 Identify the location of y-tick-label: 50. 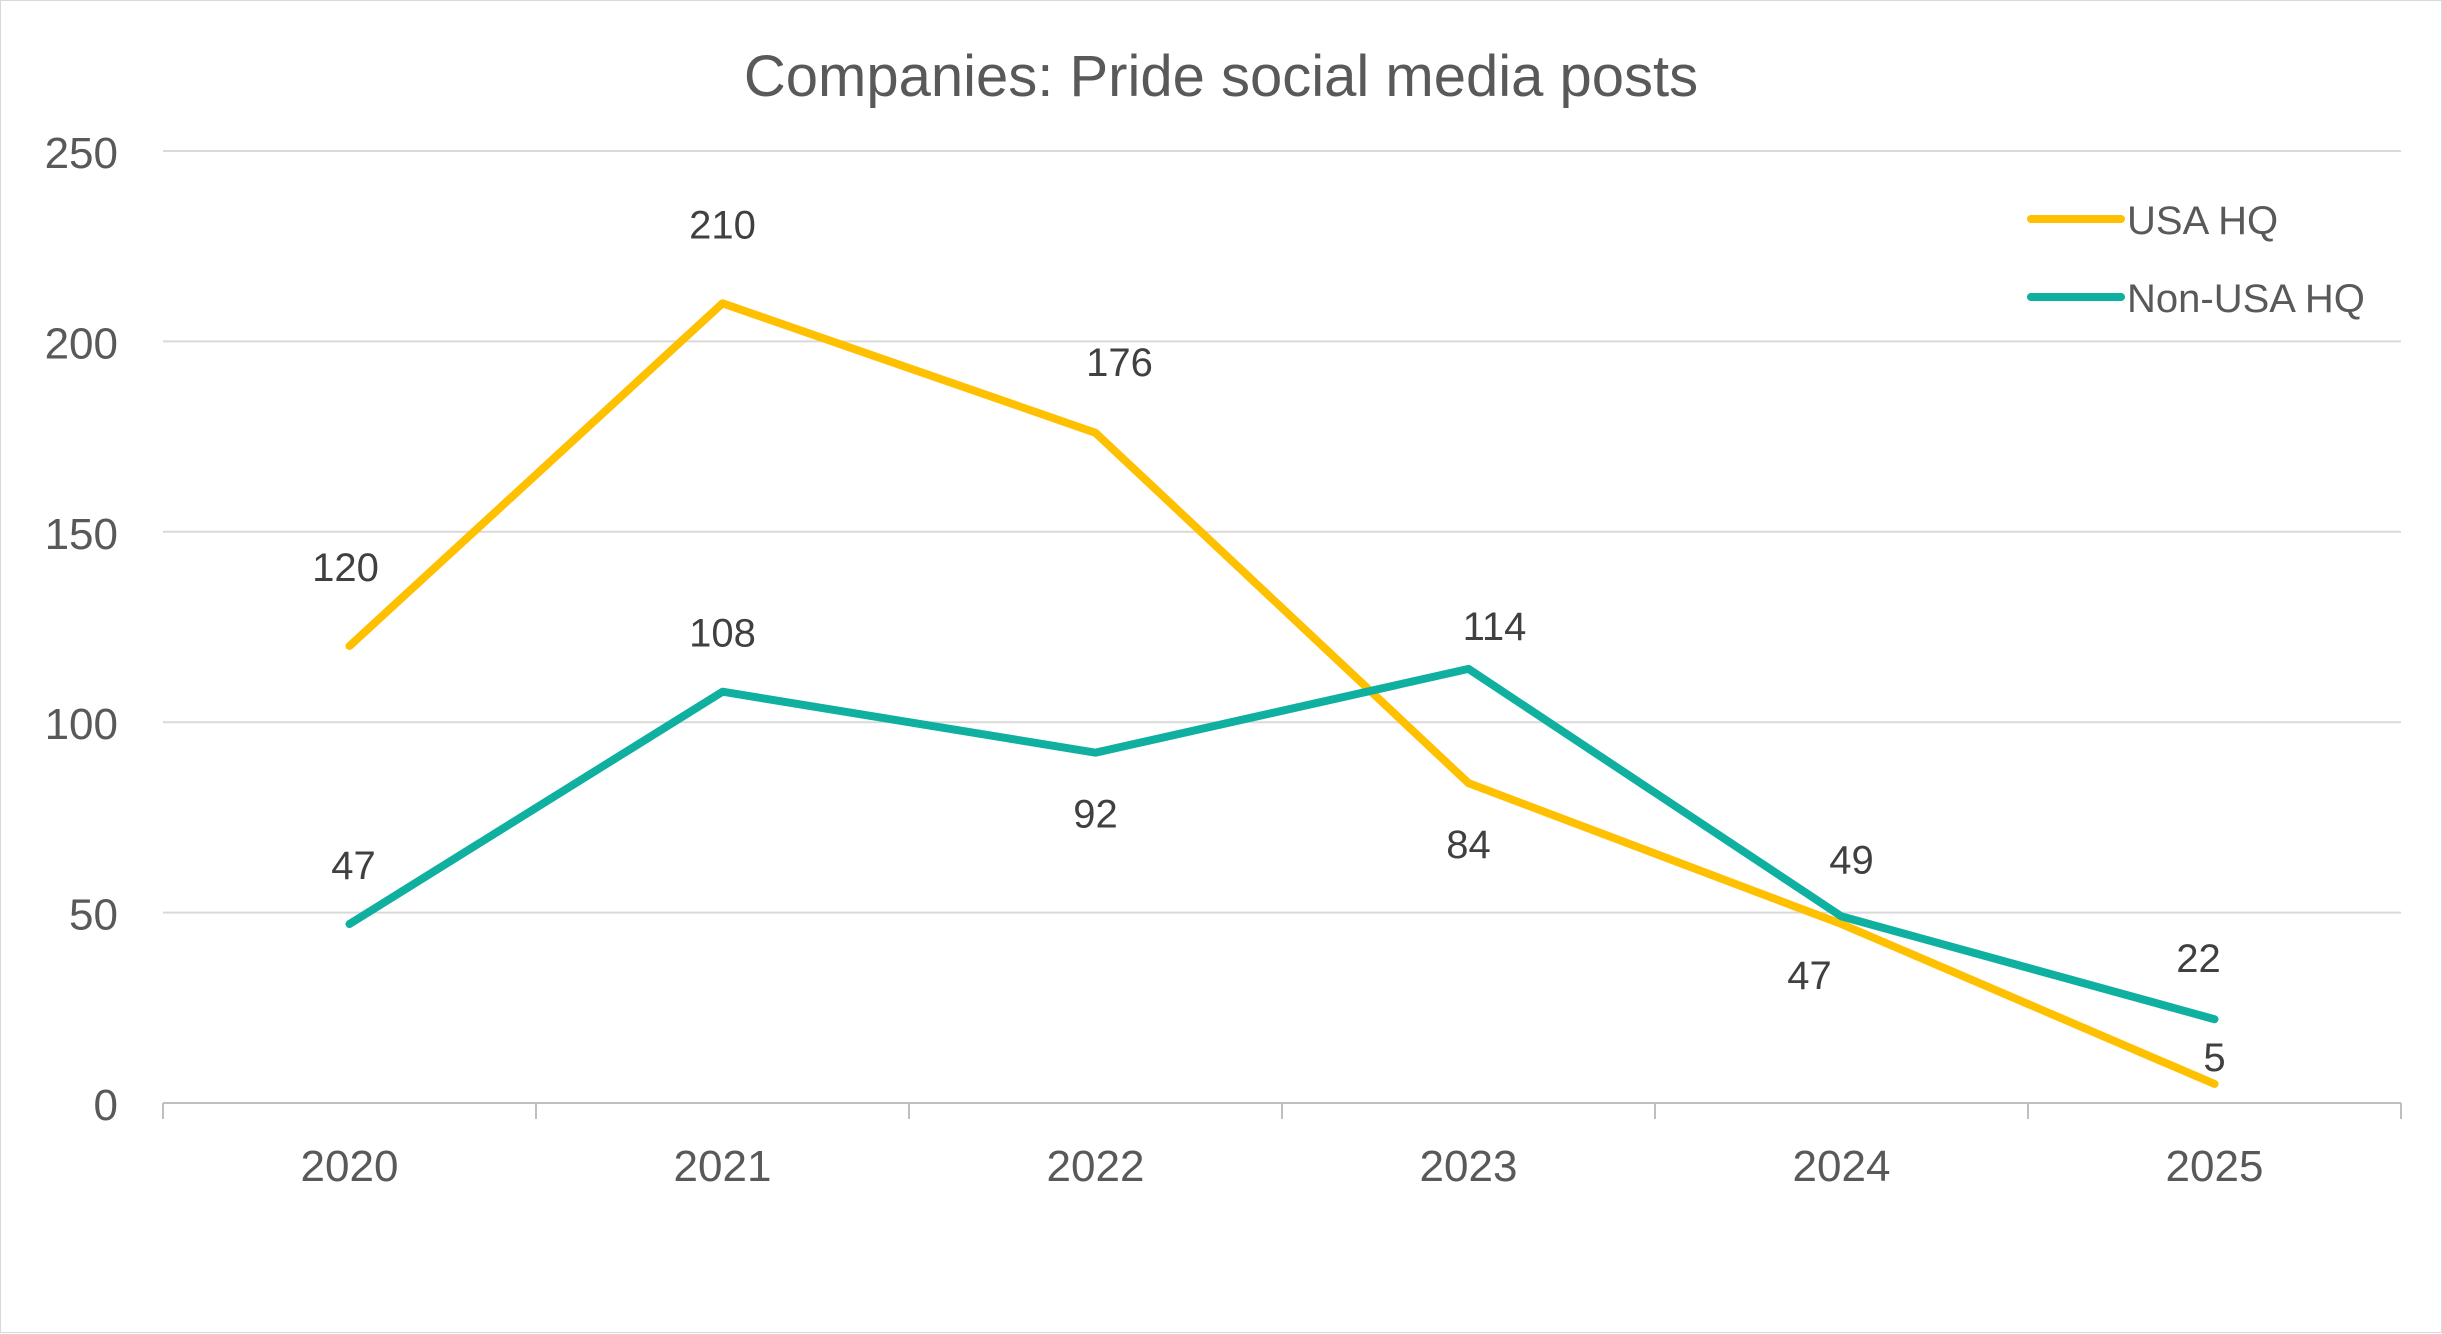
(93, 915).